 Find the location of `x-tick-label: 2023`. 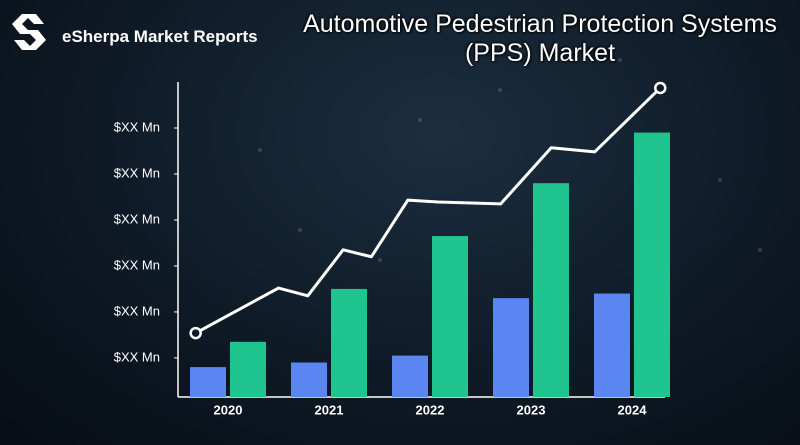

x-tick-label: 2023 is located at coordinates (531, 409).